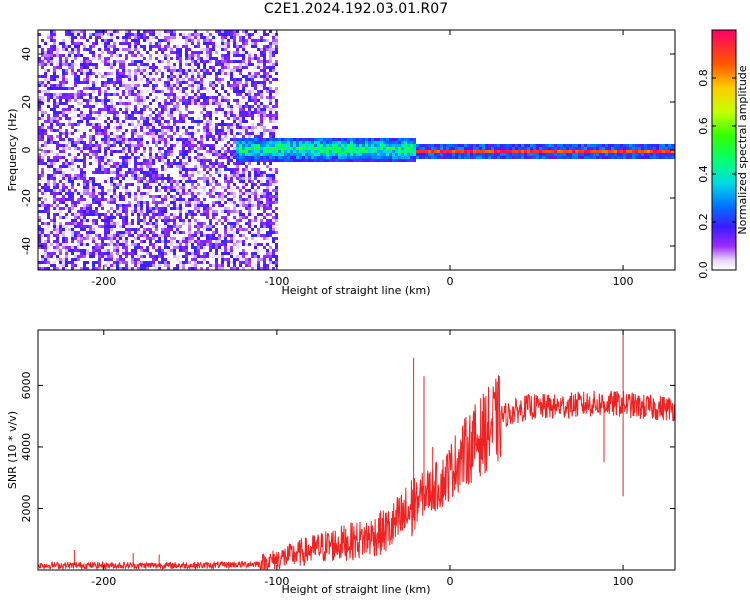 This screenshot has width=750, height=600. Describe the element at coordinates (703, 222) in the screenshot. I see `colorbar-tick-label: 0.2` at that location.